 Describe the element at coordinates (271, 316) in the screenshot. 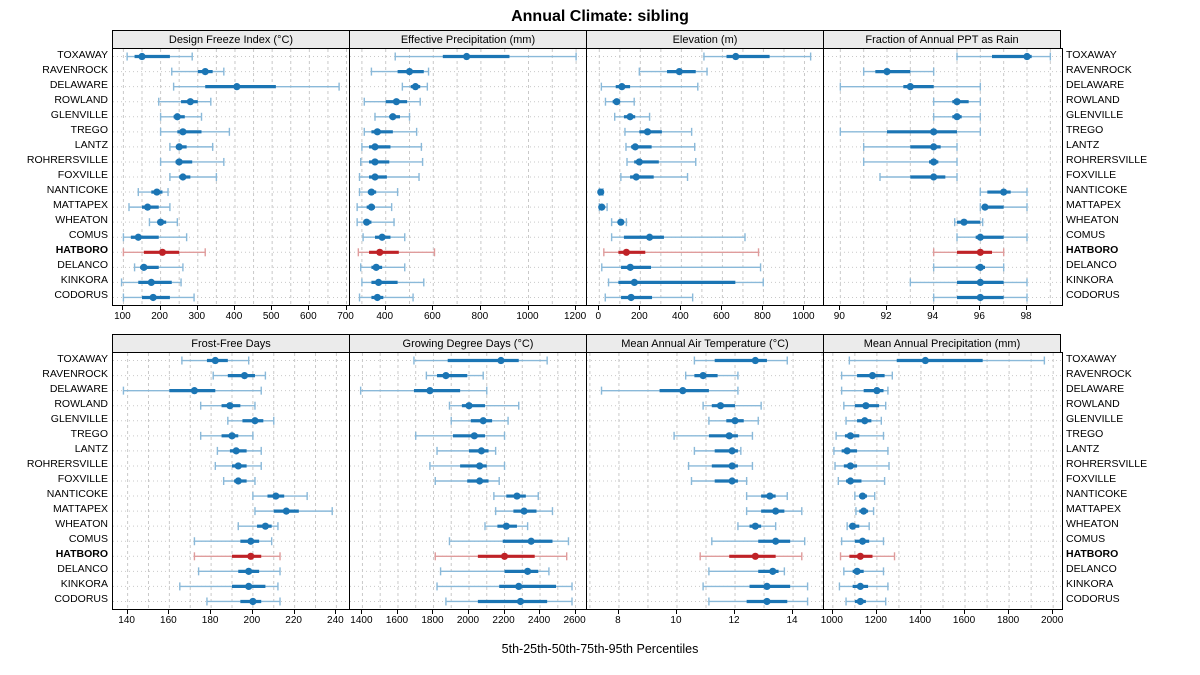

I see `axis-tick-label: 500` at that location.